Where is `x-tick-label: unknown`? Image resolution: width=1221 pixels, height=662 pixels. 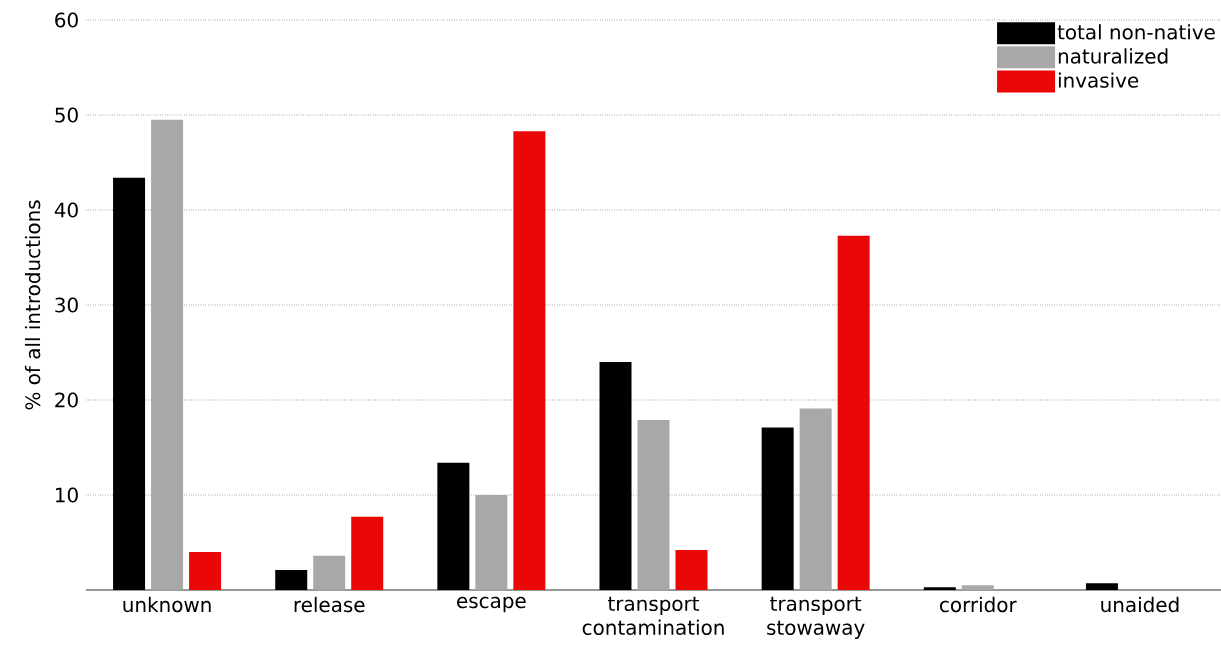
x-tick-label: unknown is located at coordinates (167, 604).